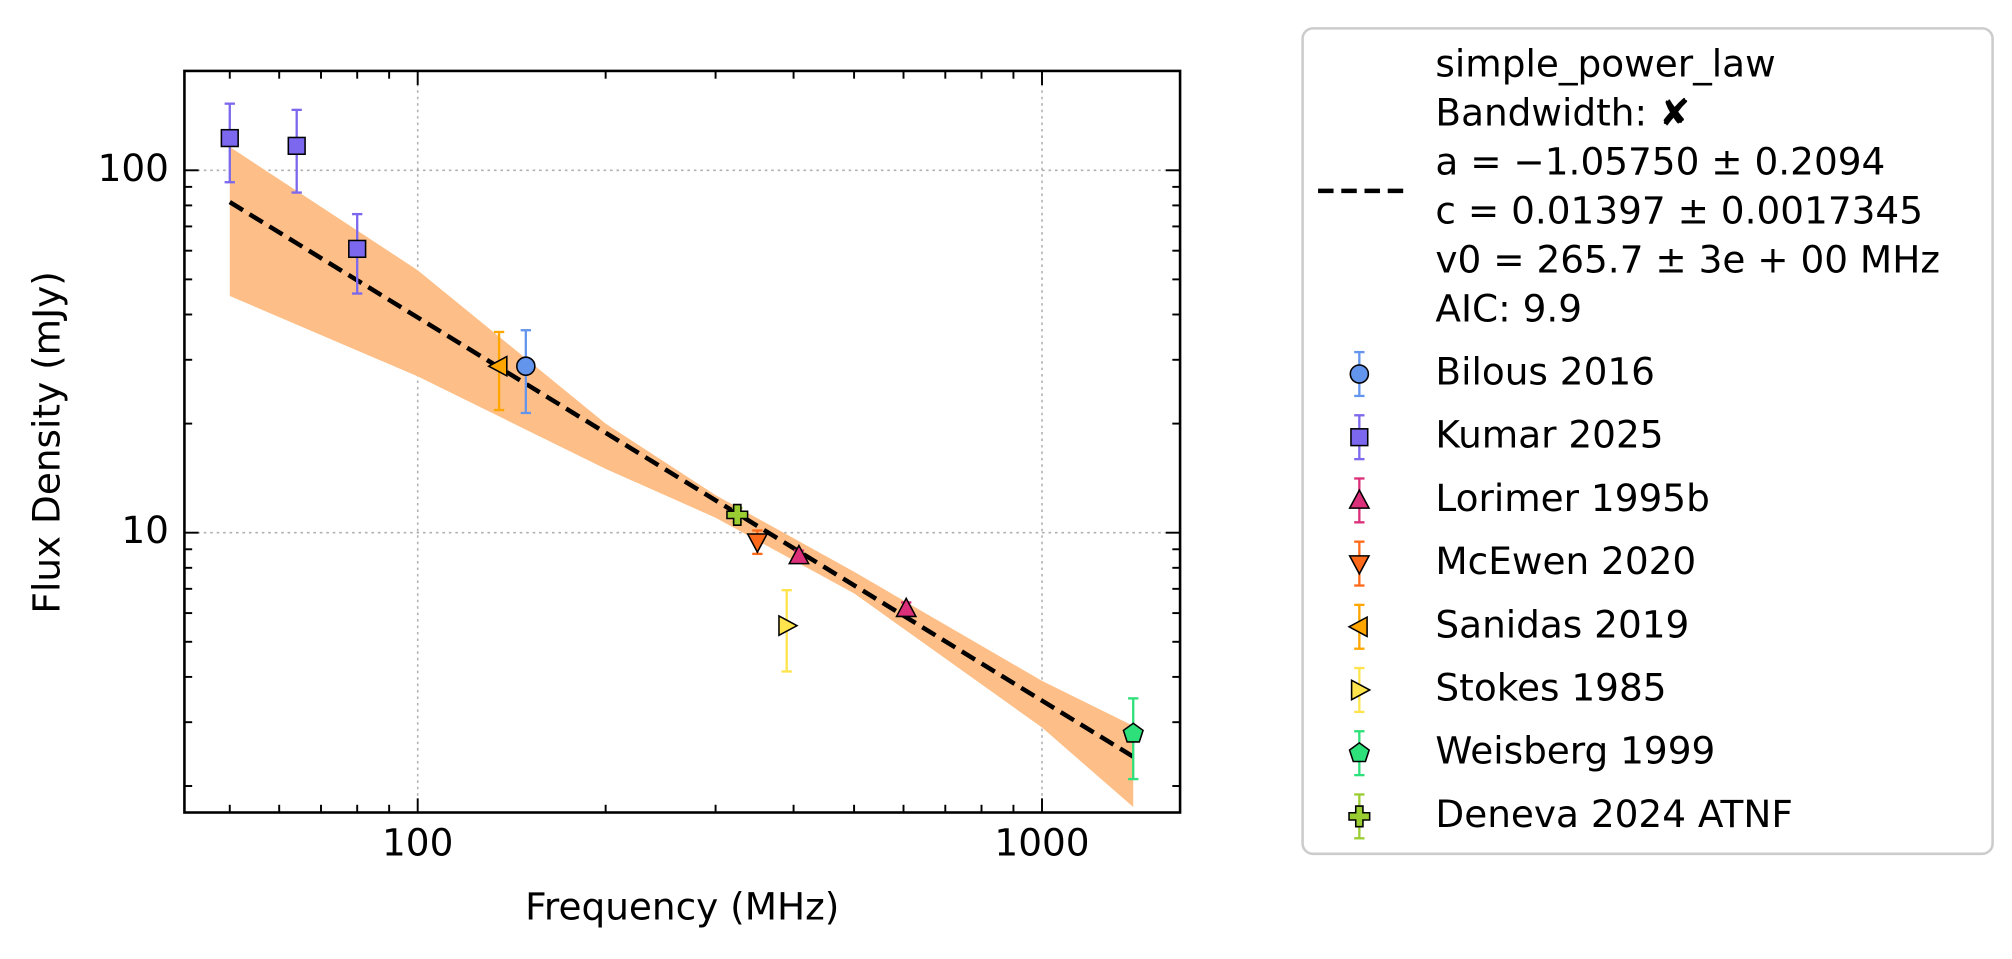 The image size is (2012, 959). Describe the element at coordinates (145, 530) in the screenshot. I see `y-tick-label: 10` at that location.